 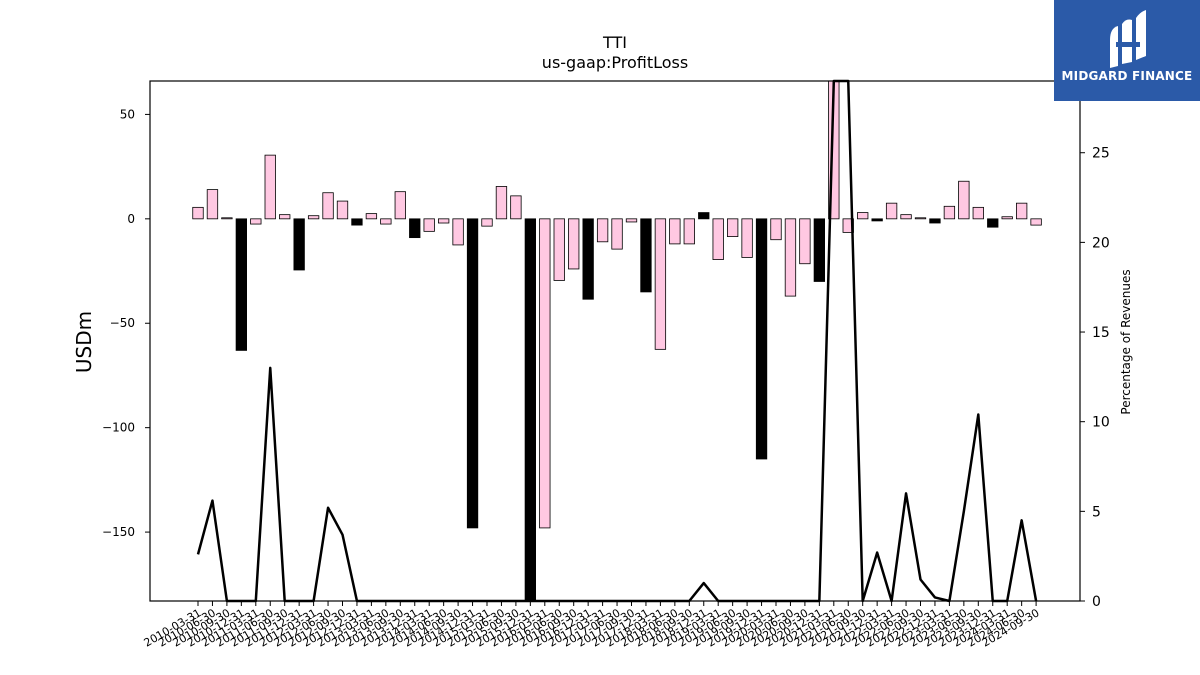 What do you see at coordinates (1128, 39) in the screenshot?
I see `midgard-logo-icon` at bounding box center [1128, 39].